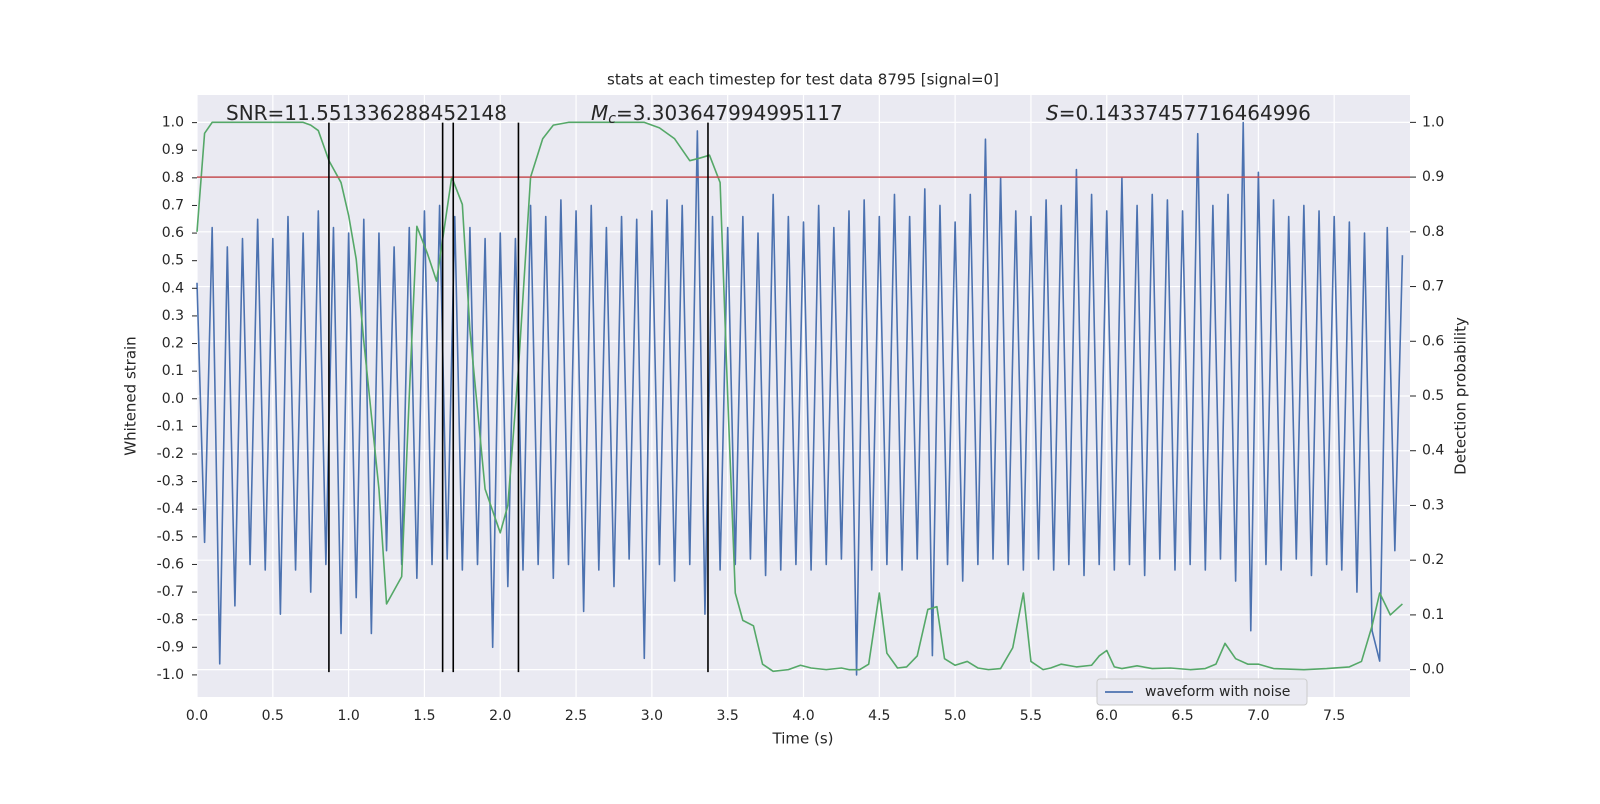 The image size is (1600, 804). What do you see at coordinates (1433, 232) in the screenshot?
I see `y2-tick-label: 0.8` at bounding box center [1433, 232].